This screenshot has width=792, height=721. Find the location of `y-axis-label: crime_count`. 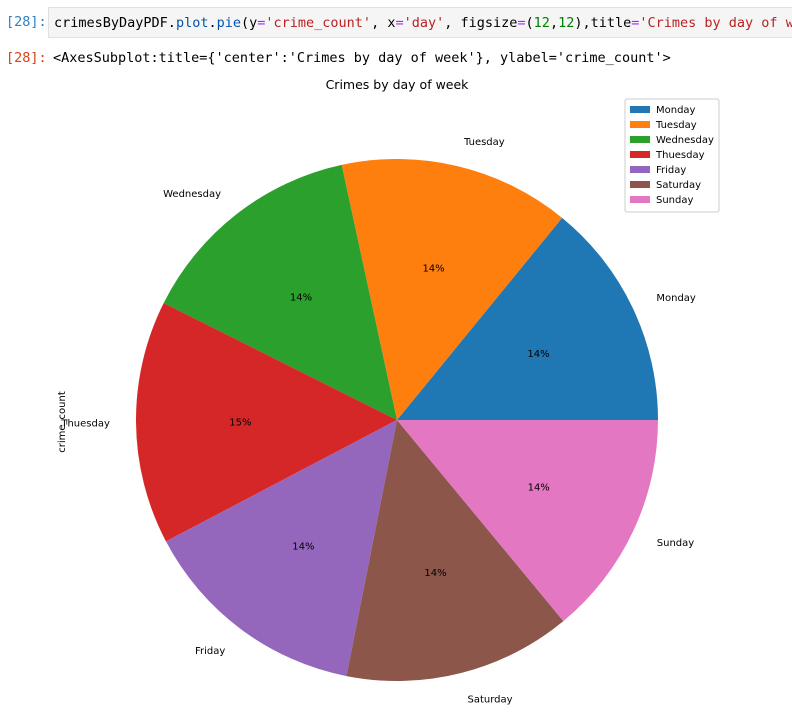

y-axis-label: crime_count is located at coordinates (62, 422).